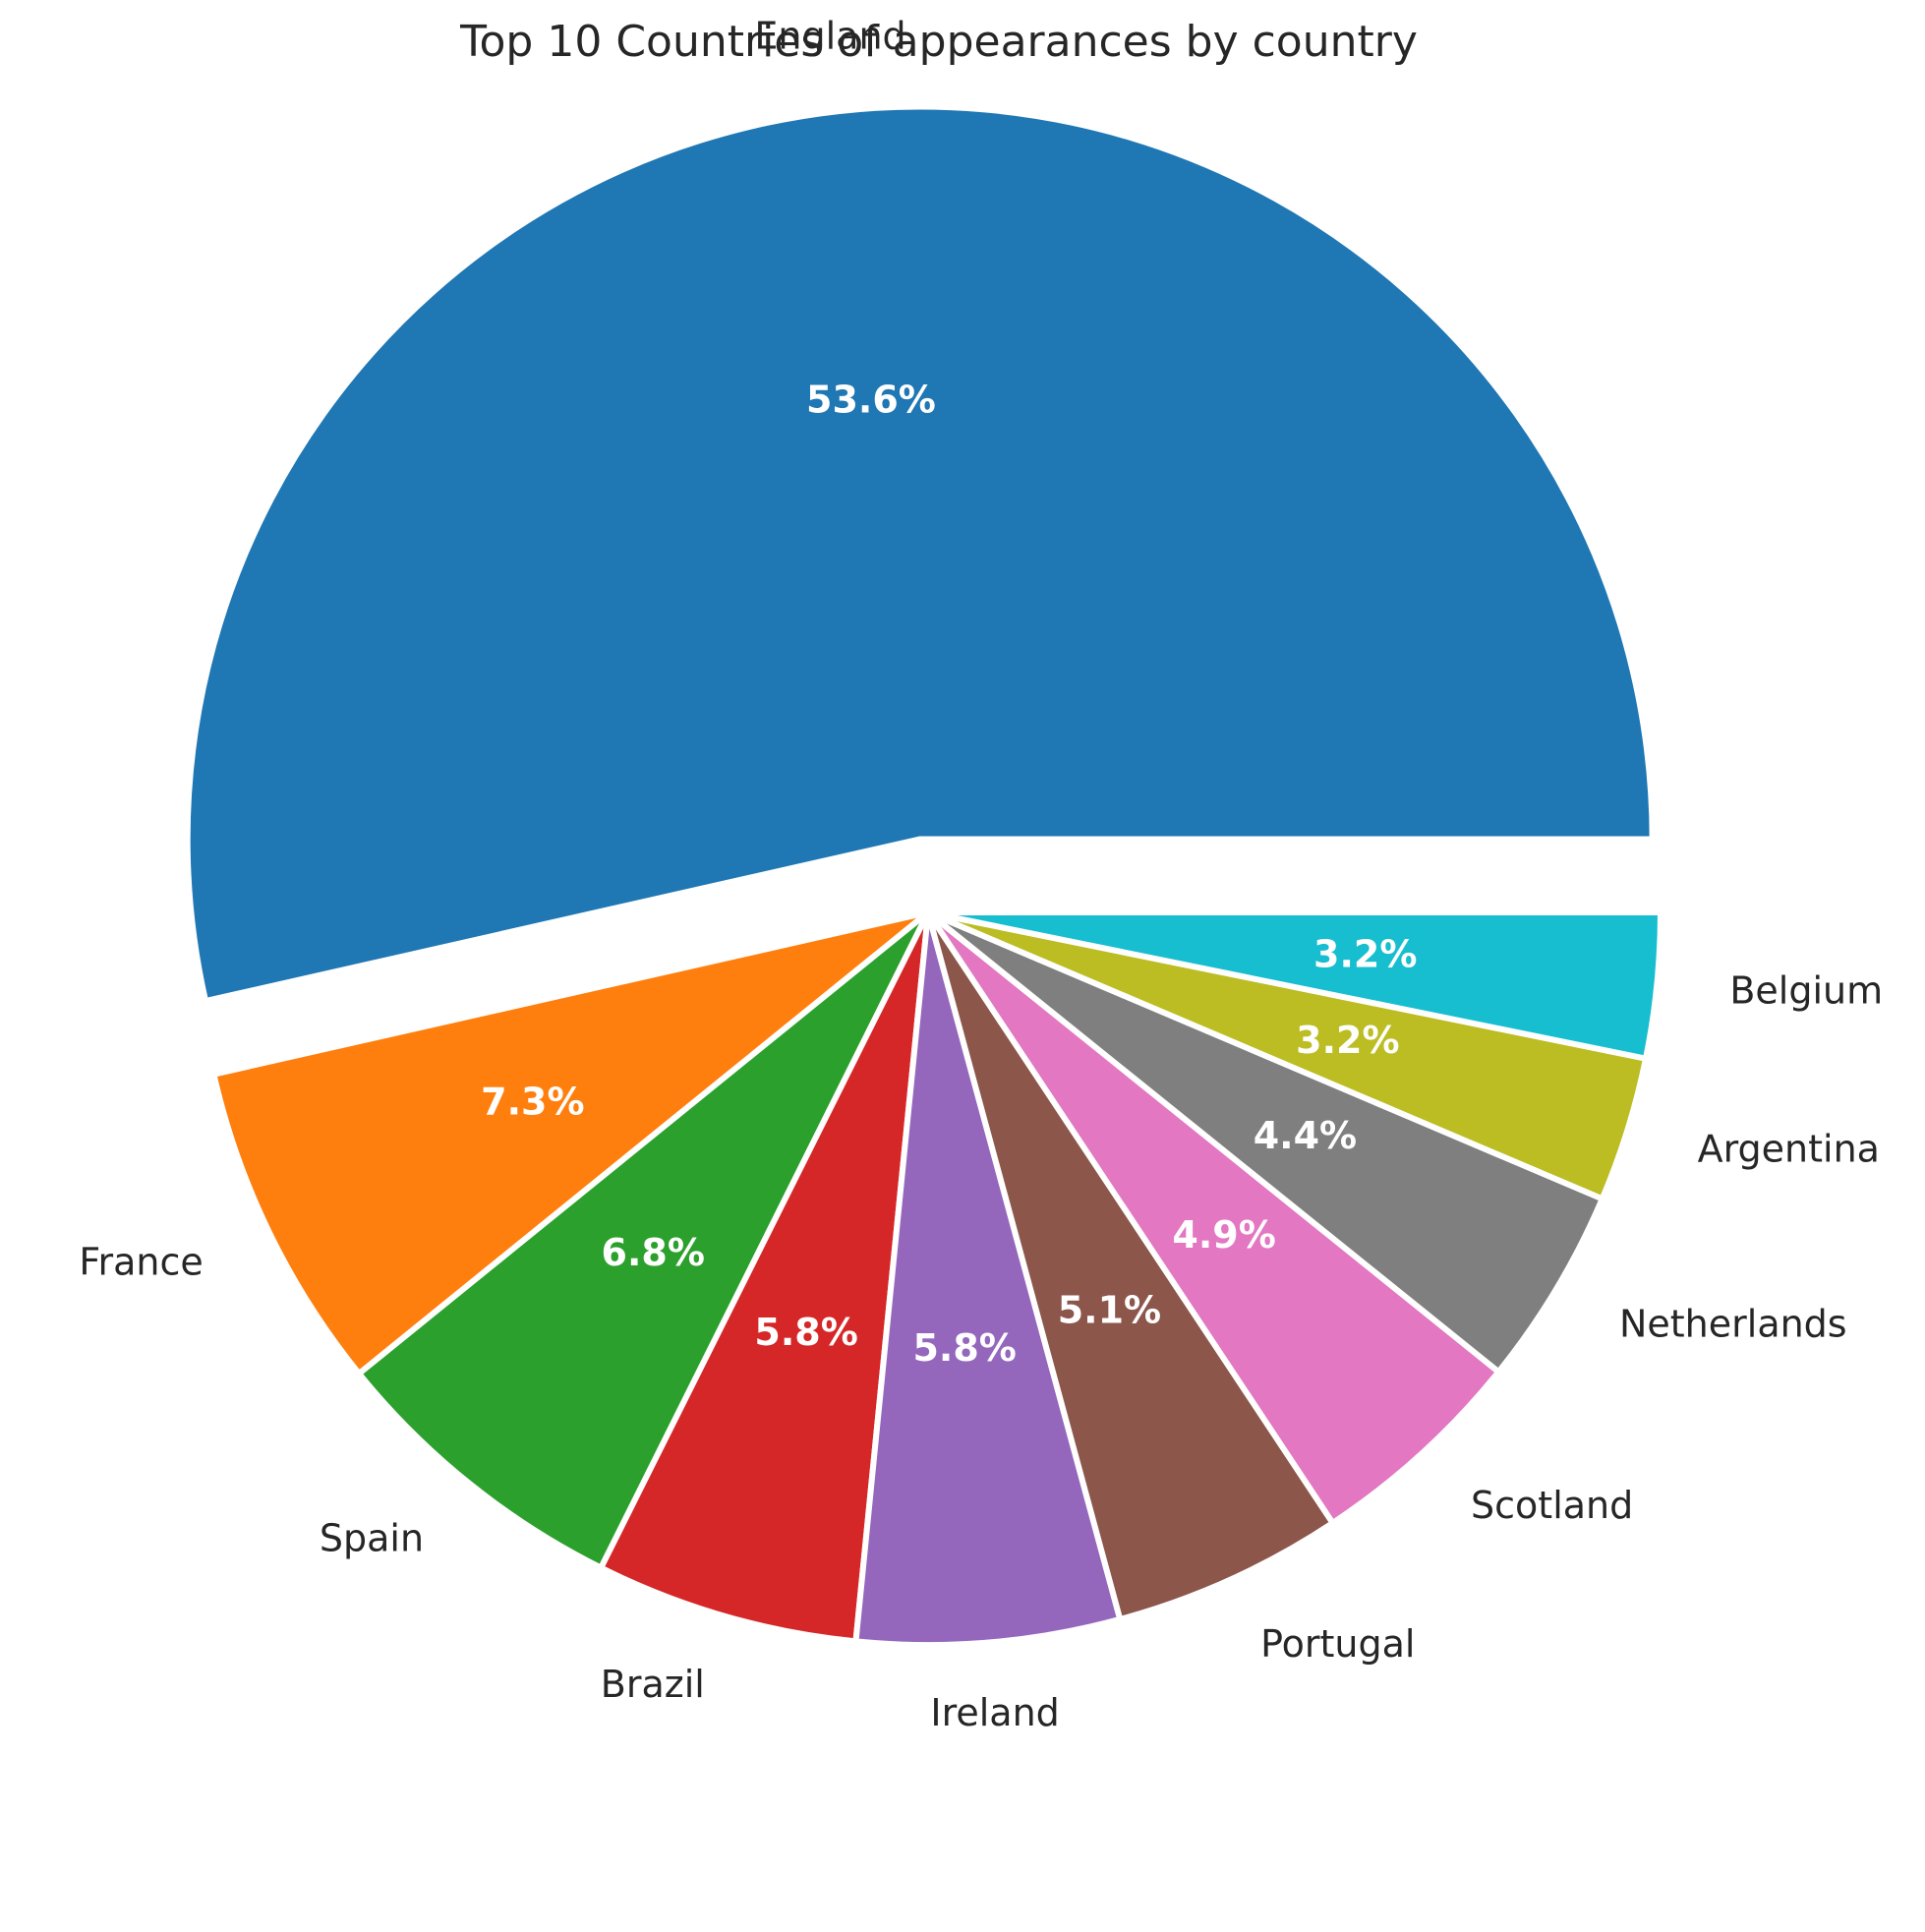 The image size is (1925, 1932). I want to click on percent-label-netherlands: 4.4%, so click(1305, 1135).